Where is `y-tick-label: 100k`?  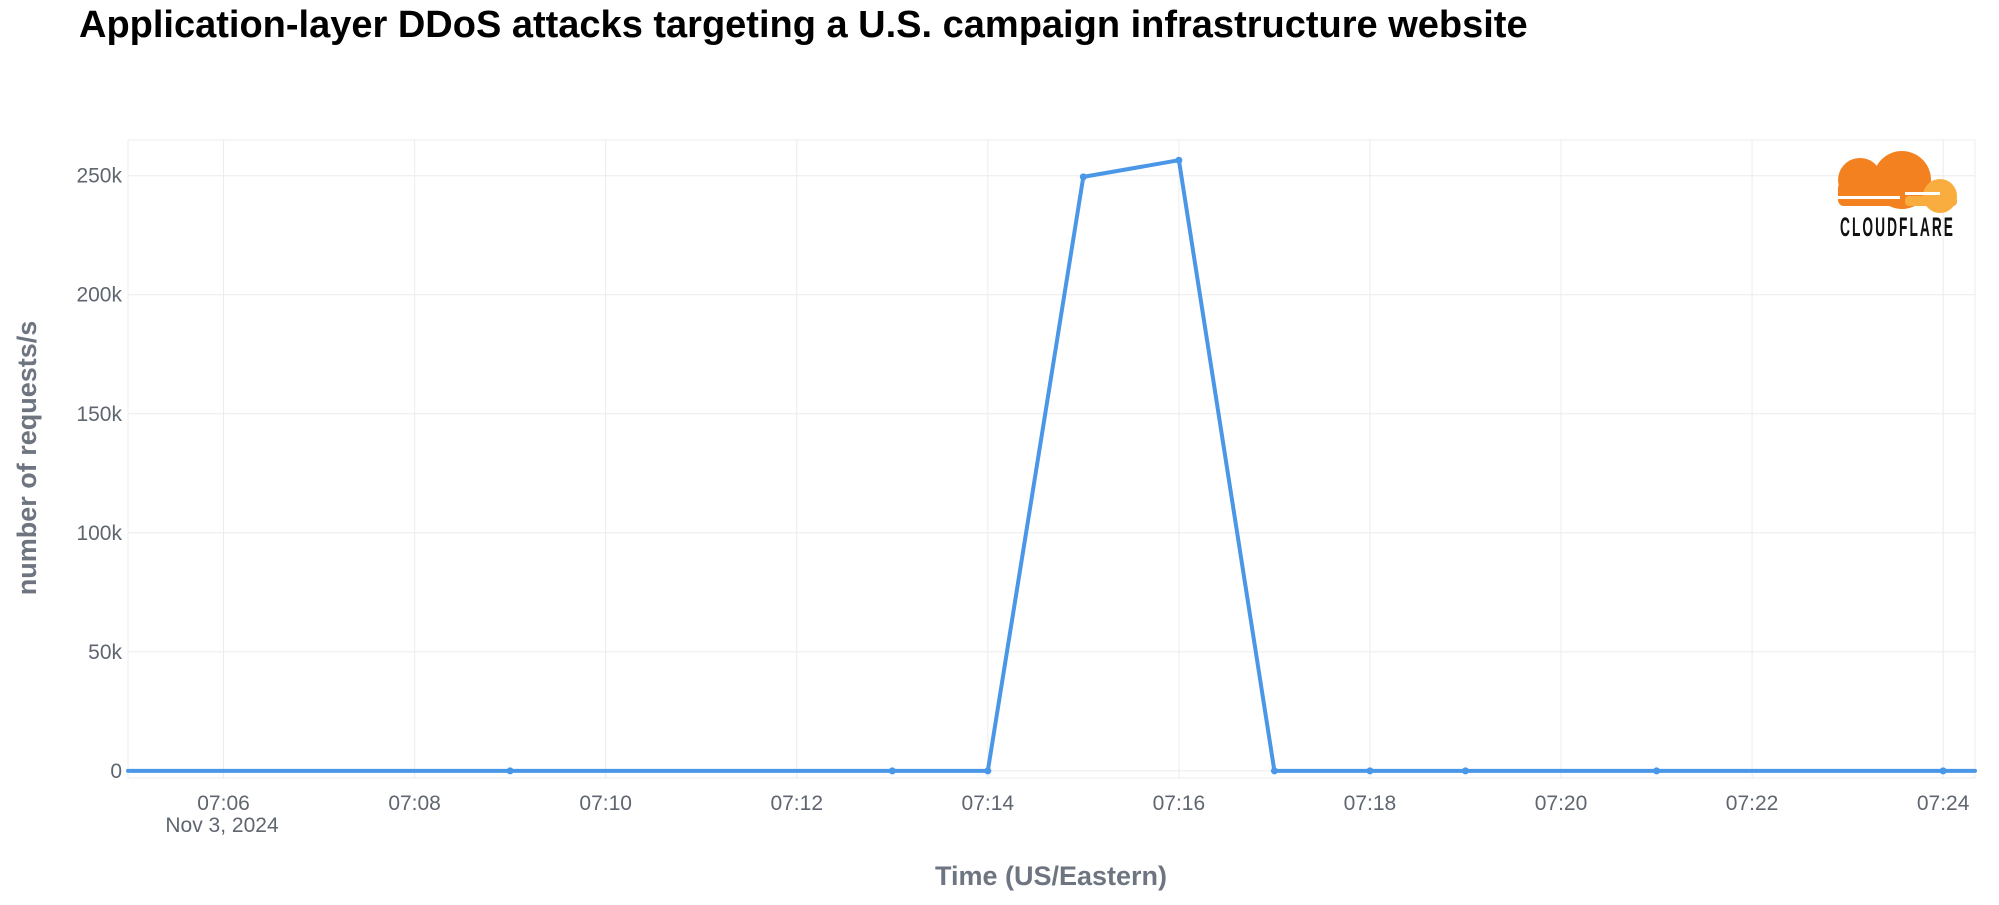
y-tick-label: 100k is located at coordinates (99, 533).